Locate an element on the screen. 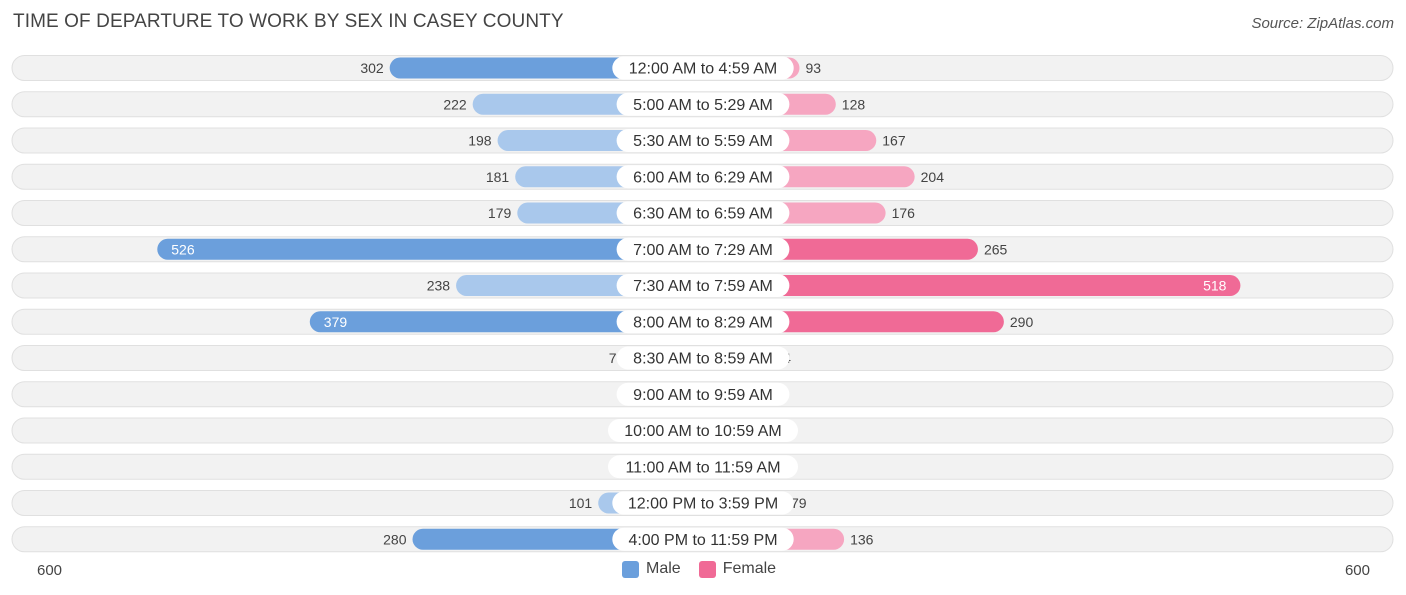  row-8-female-value: 290 is located at coordinates (1022, 322).